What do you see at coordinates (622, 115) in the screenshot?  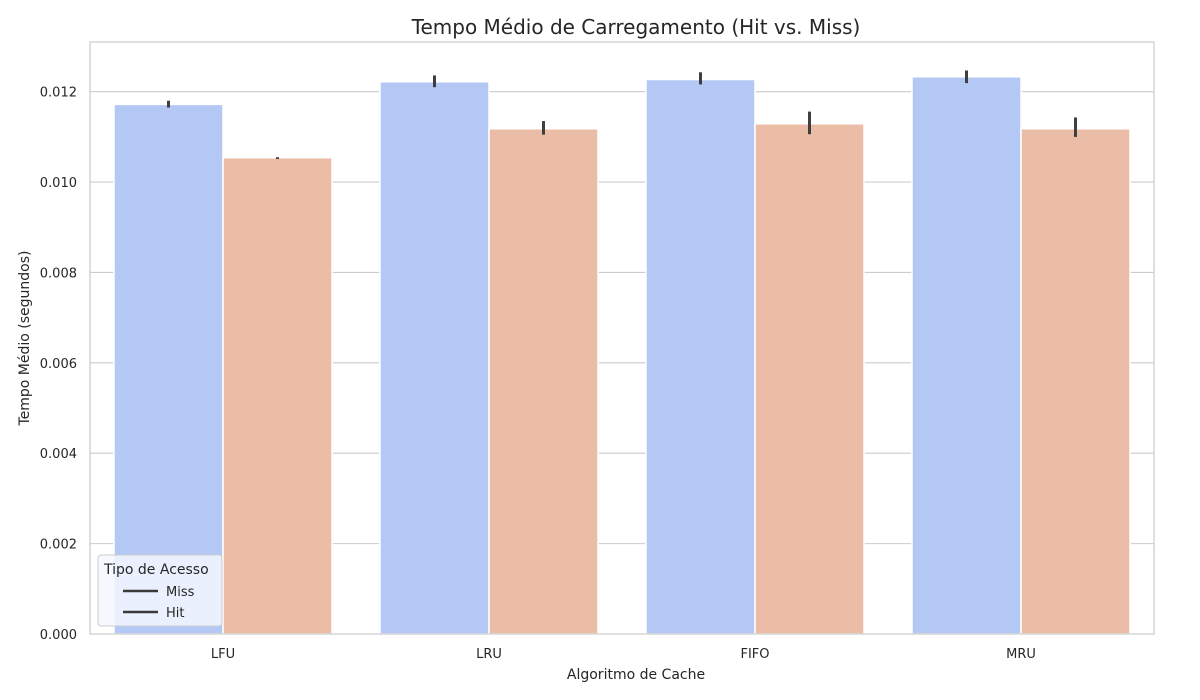 I see `error-bars` at bounding box center [622, 115].